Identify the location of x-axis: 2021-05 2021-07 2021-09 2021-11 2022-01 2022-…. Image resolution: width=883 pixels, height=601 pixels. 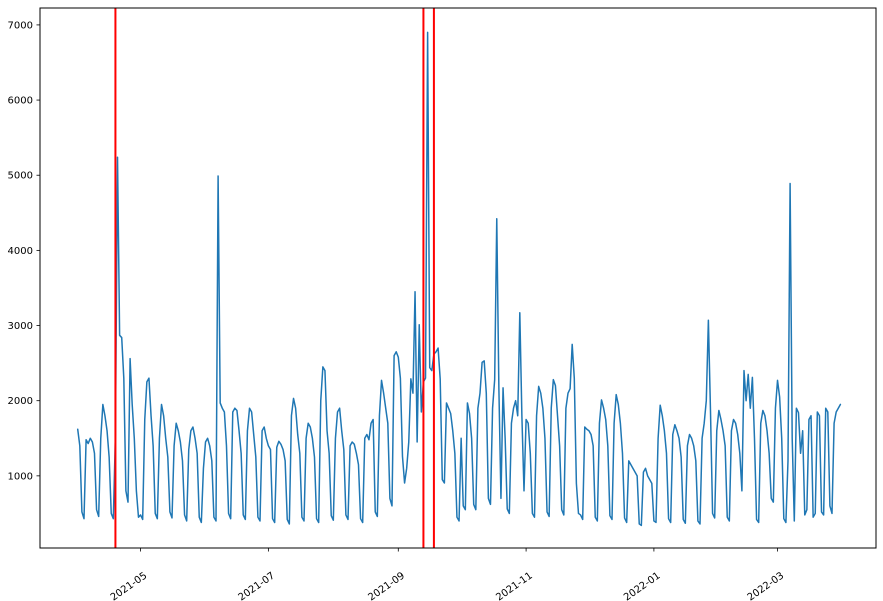
(447, 574).